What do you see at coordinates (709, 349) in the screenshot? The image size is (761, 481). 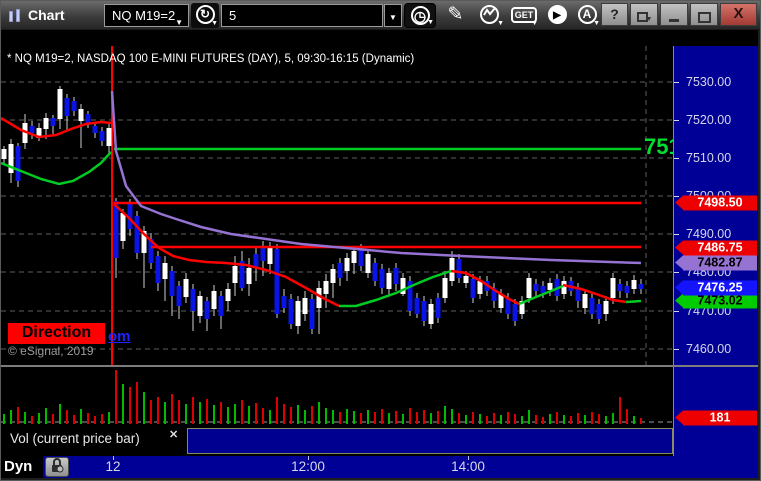 I see `price-axis-label: 7460.00` at bounding box center [709, 349].